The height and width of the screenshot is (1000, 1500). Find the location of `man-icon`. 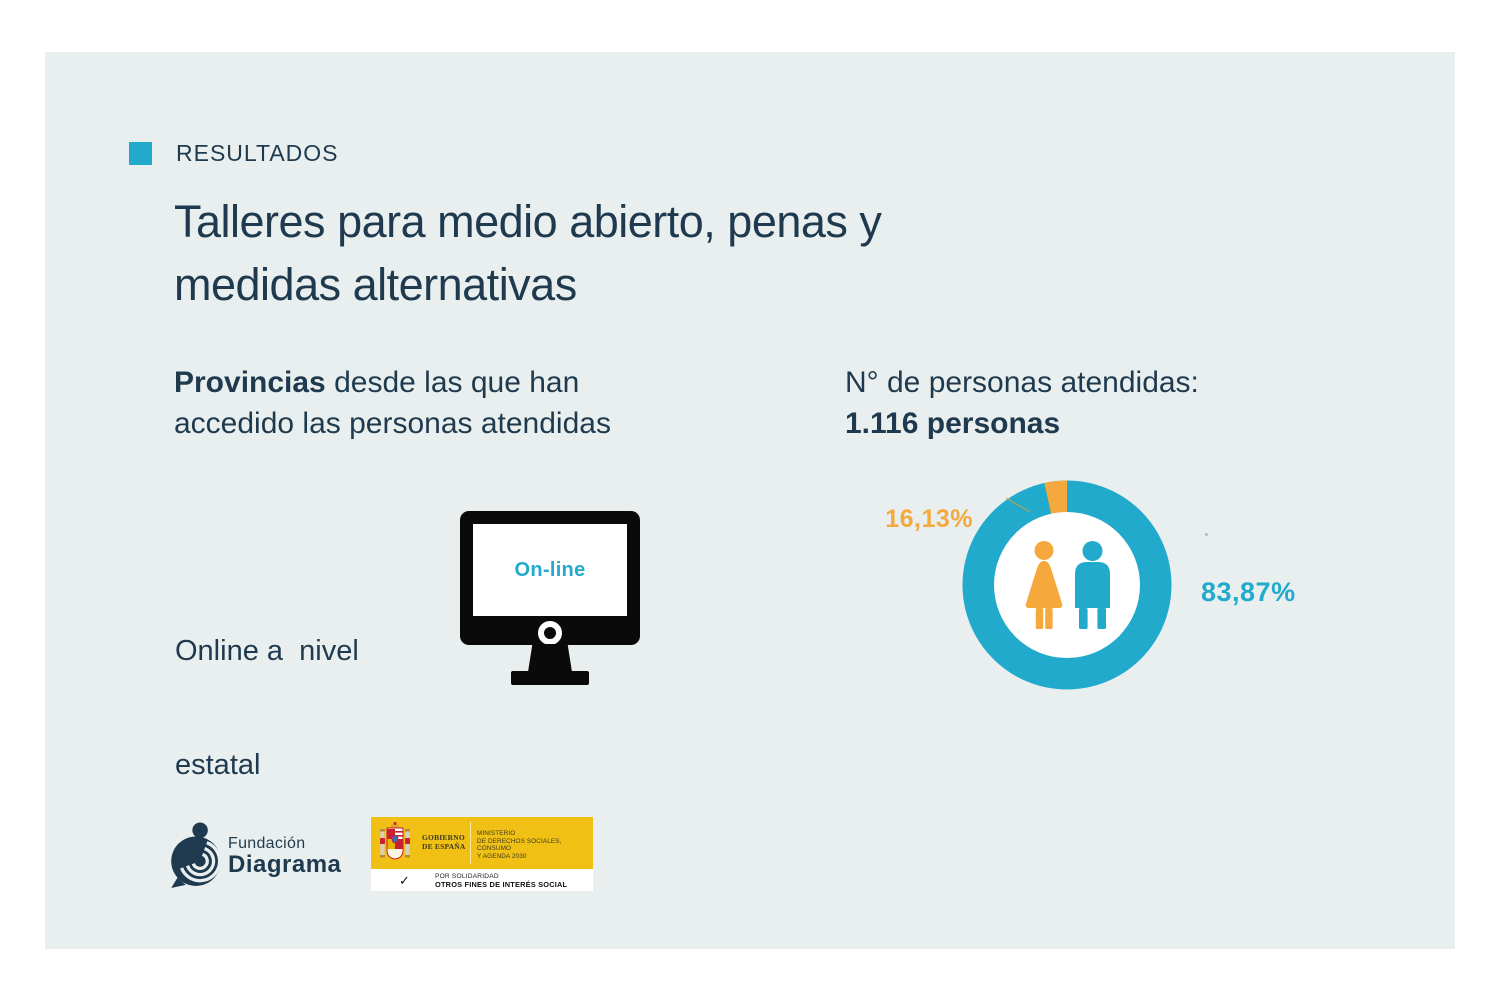

man-icon is located at coordinates (1092, 585).